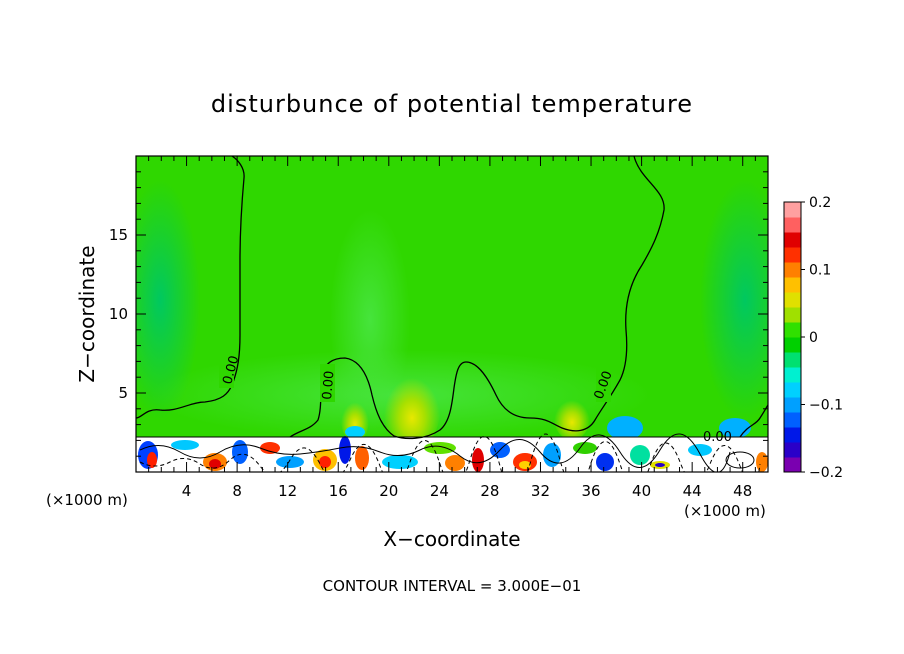 The image size is (904, 654). Describe the element at coordinates (118, 235) in the screenshot. I see `y-tick-label: 15` at that location.